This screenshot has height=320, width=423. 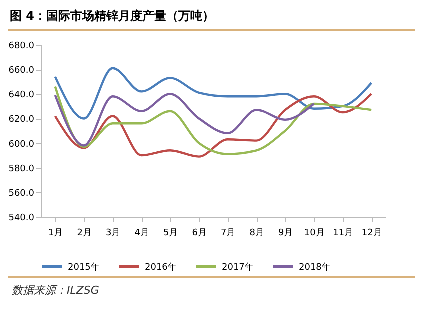 I want to click on x-tick-label: 7月, so click(x=228, y=233).